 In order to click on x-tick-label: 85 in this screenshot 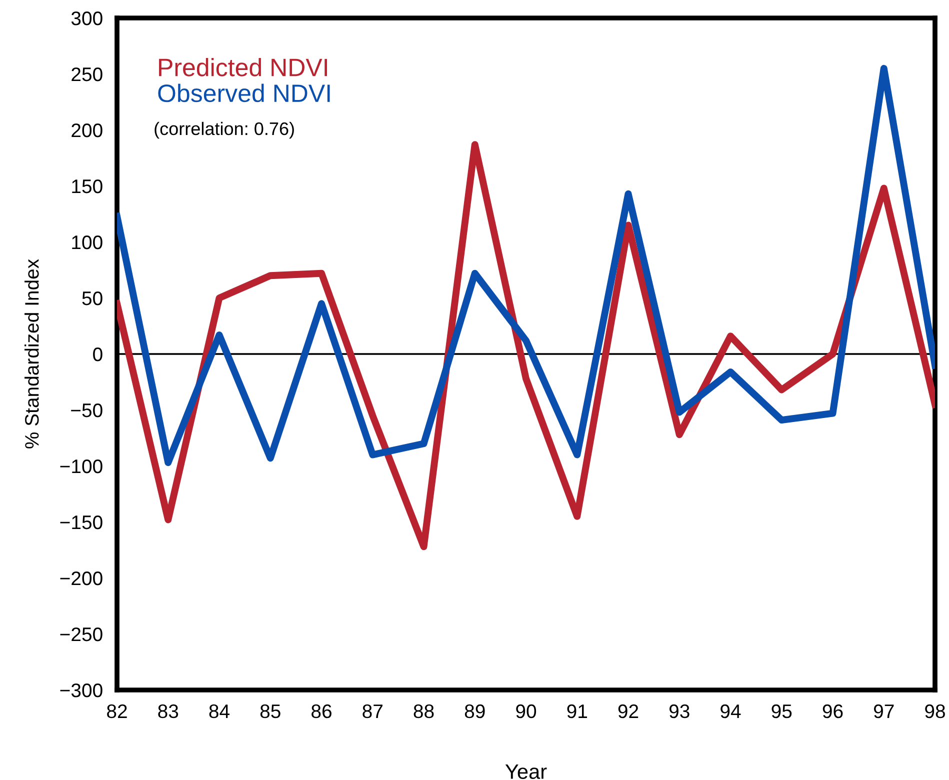, I will do `click(270, 711)`.